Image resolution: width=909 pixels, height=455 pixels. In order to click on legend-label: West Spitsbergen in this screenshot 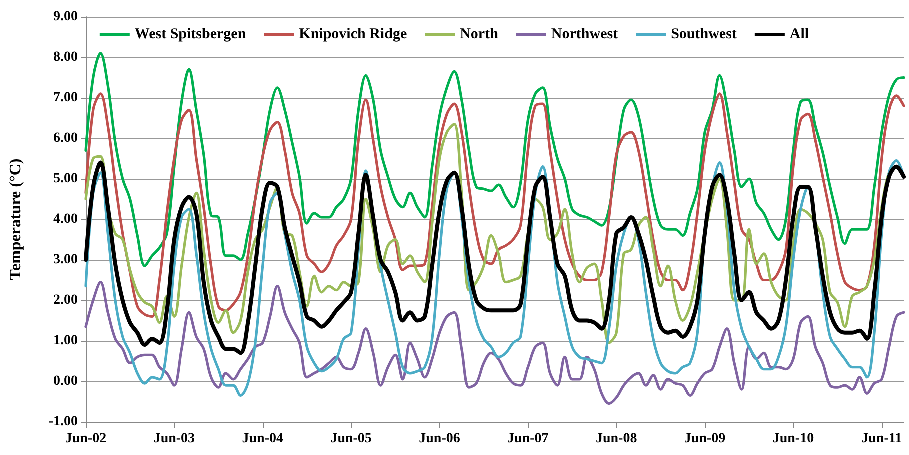, I will do `click(190, 34)`.